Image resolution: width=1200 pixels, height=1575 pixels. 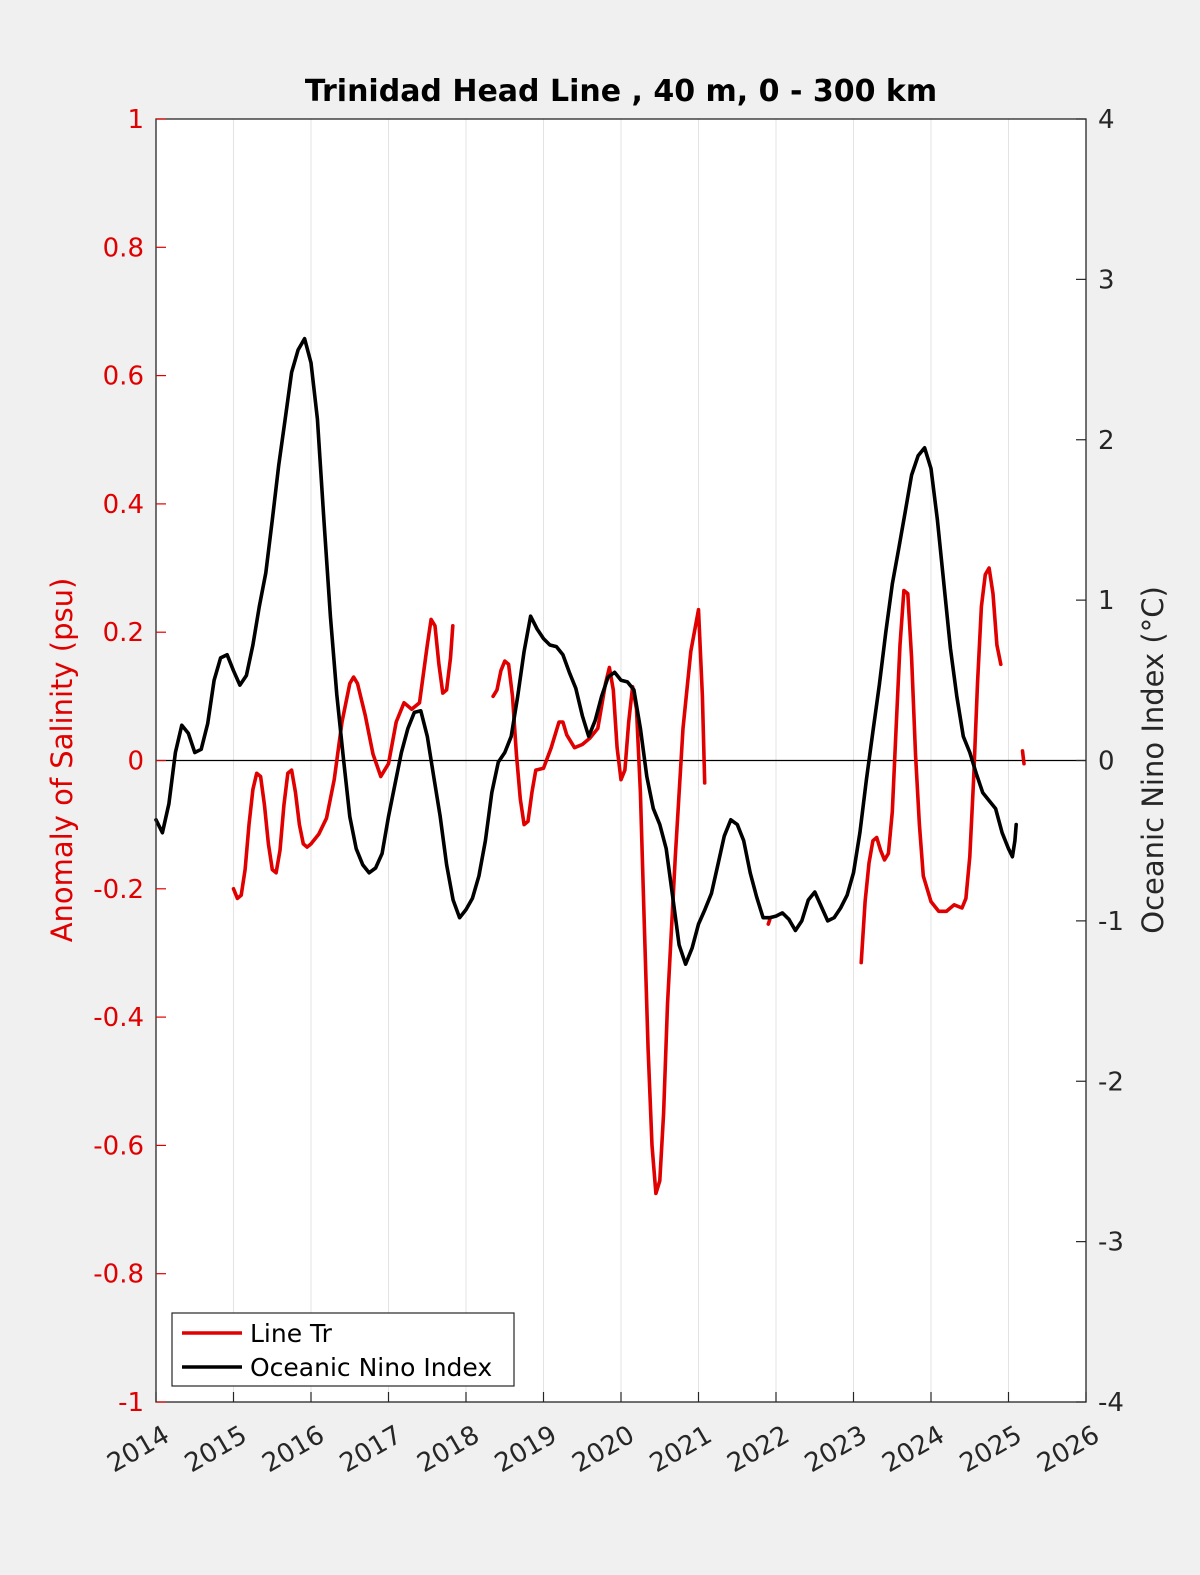 I want to click on right-axis: 4 3 2 1 0 -1 -2 -3 -4, so click(x=1100, y=761).